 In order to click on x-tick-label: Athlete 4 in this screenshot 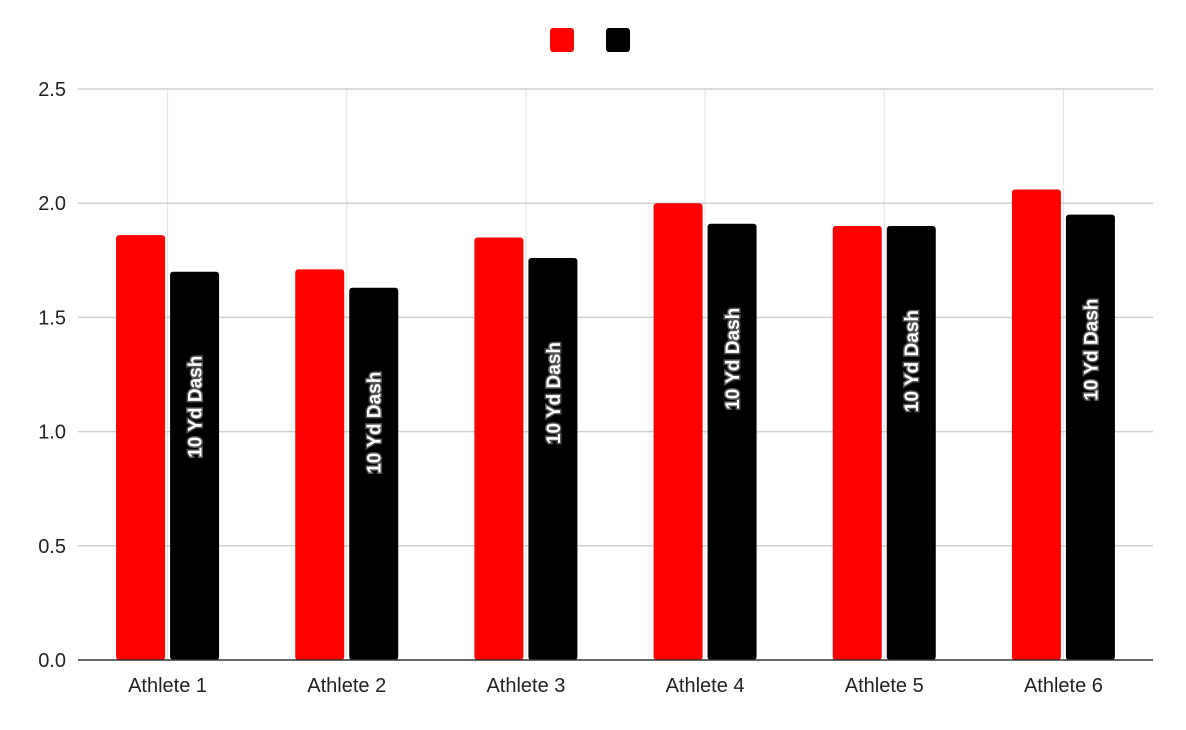, I will do `click(705, 686)`.